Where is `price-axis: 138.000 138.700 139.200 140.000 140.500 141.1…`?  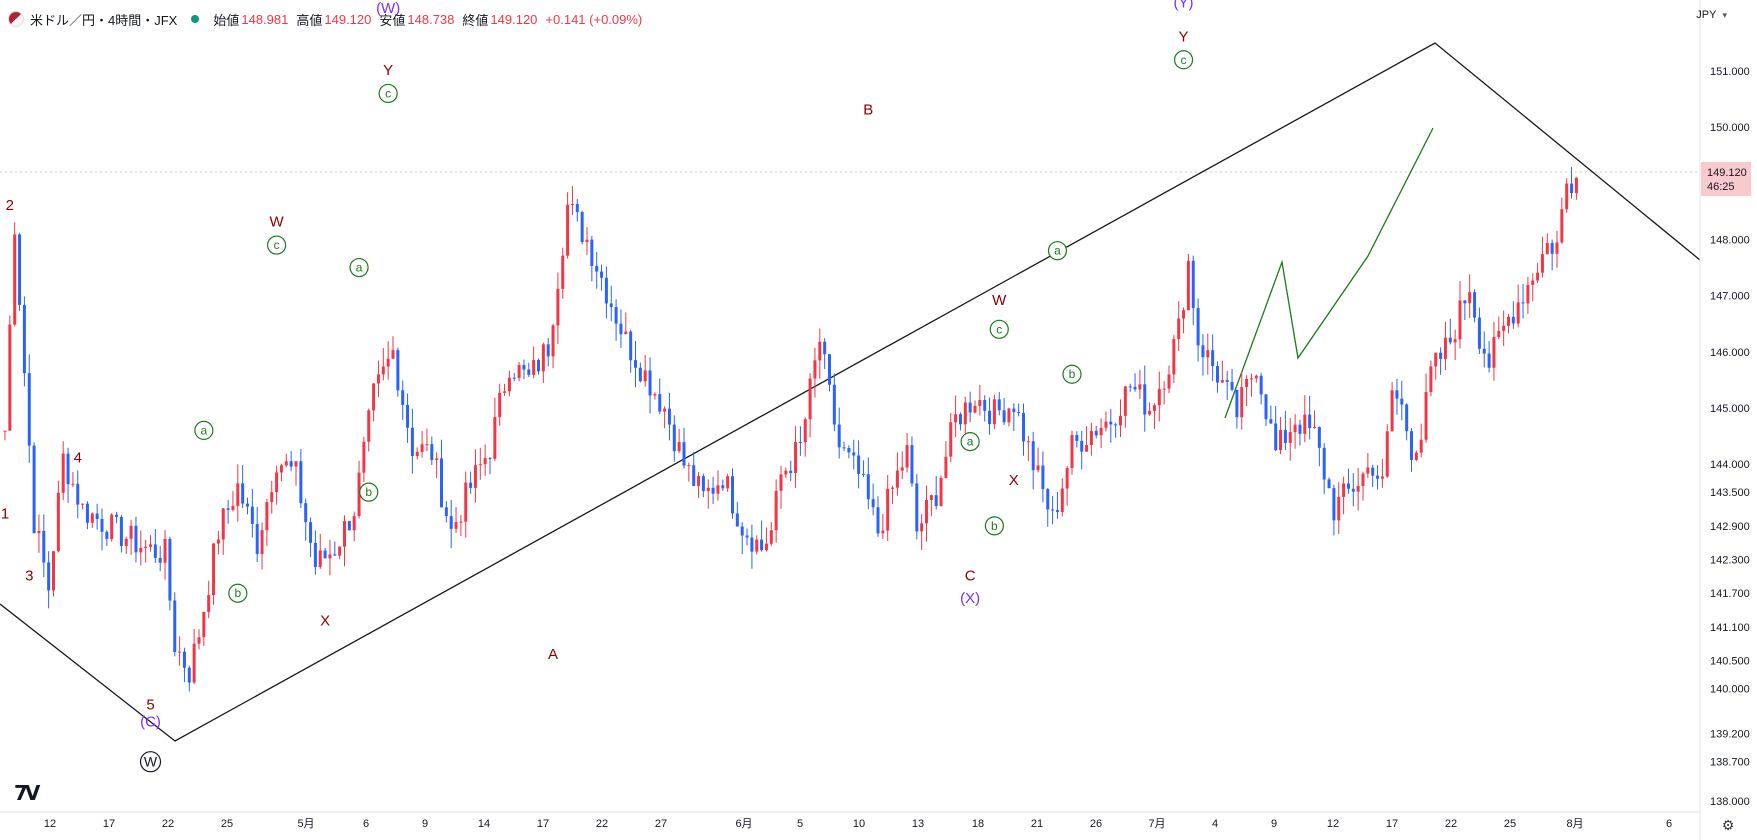 price-axis: 138.000 138.700 139.200 140.000 140.500 141.1… is located at coordinates (1730, 437).